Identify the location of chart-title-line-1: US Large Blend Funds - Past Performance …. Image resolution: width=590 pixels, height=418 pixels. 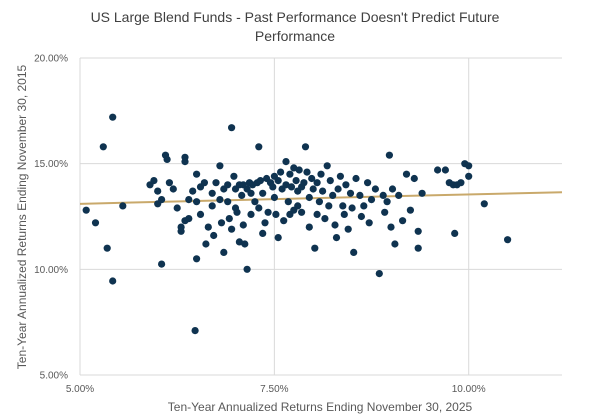
(295, 17).